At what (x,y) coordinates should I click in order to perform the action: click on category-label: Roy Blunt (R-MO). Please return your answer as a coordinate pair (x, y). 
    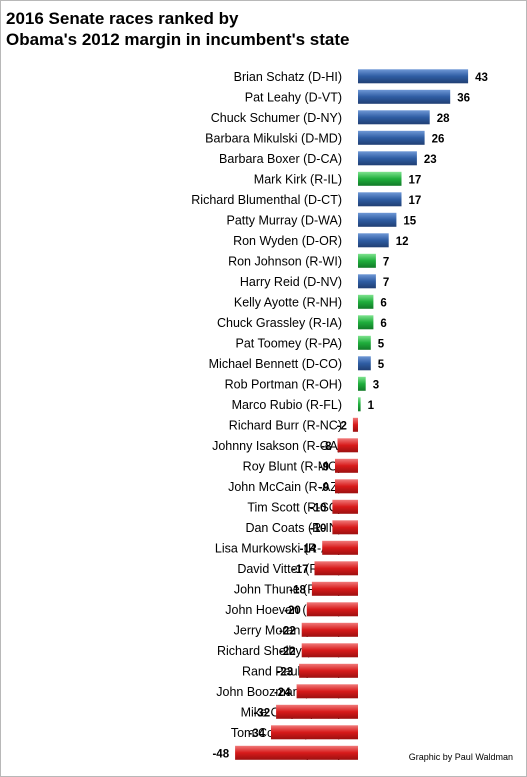
    Looking at the image, I should click on (292, 466).